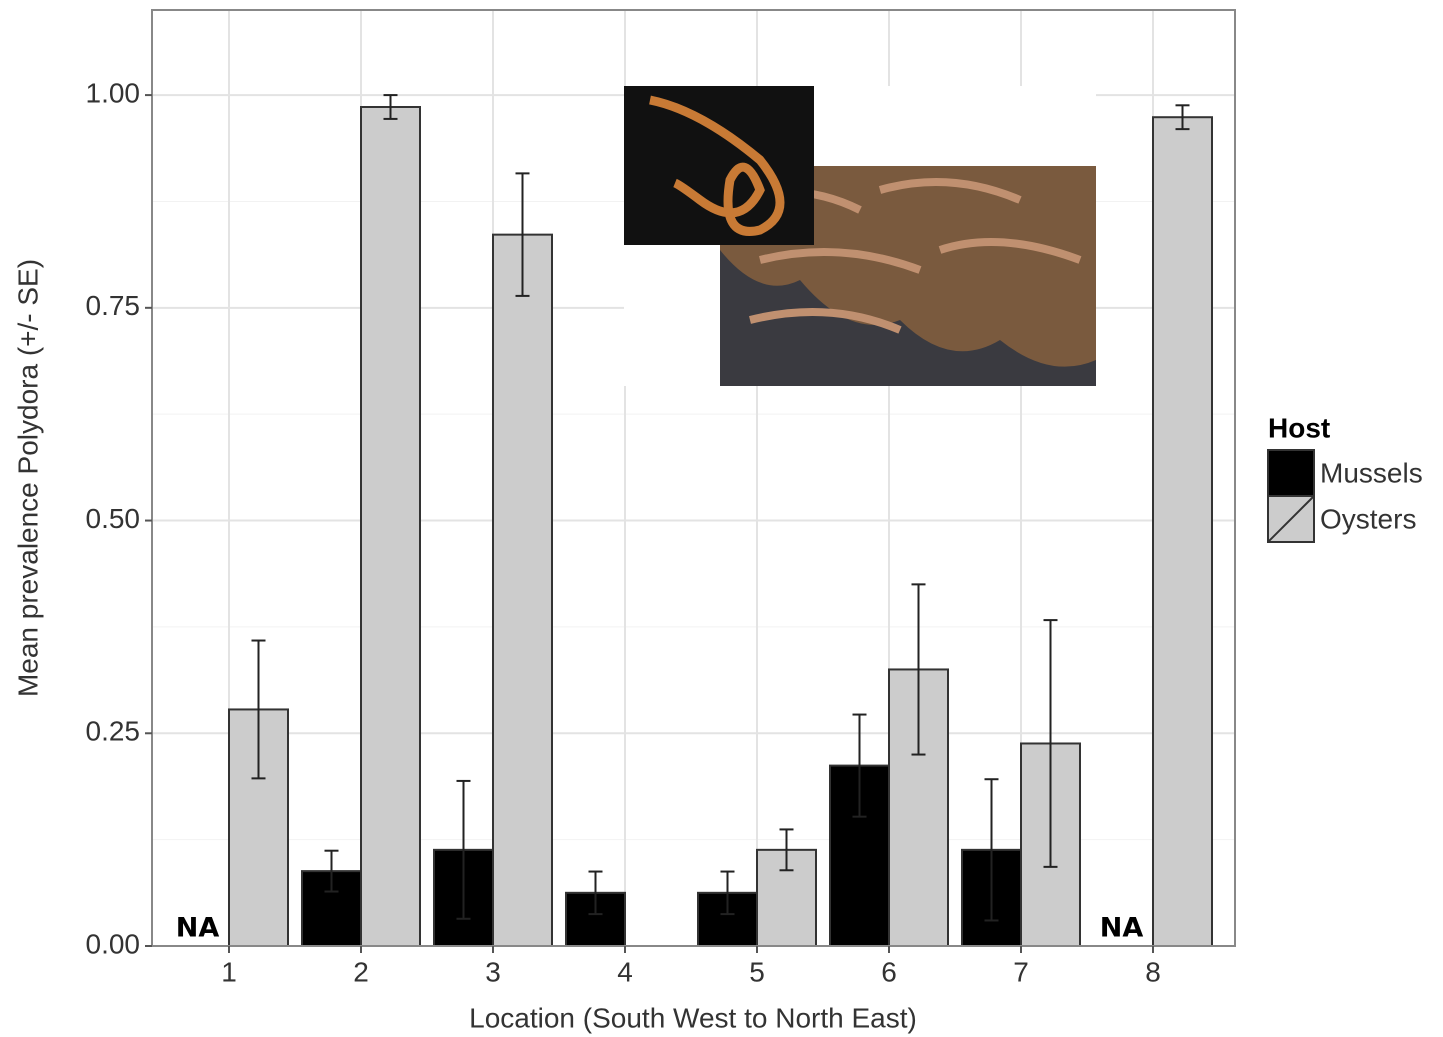 Image resolution: width=1443 pixels, height=1037 pixels. I want to click on x-tick-label: 8, so click(1153, 971).